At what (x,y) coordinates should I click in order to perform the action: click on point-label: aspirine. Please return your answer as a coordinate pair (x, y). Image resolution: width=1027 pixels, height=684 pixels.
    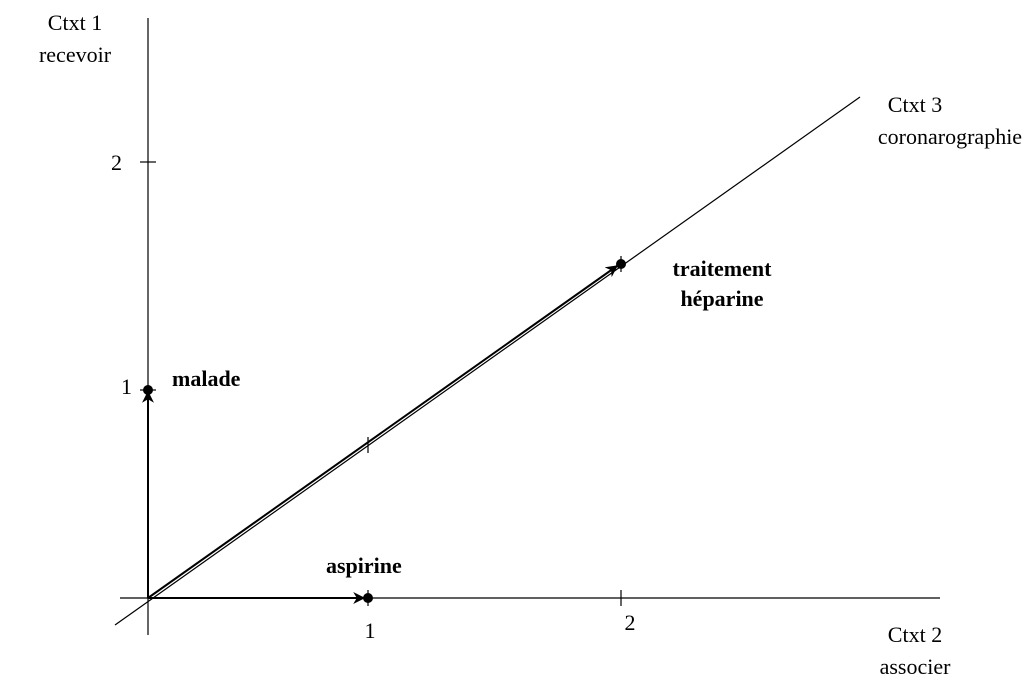
    Looking at the image, I should click on (364, 565).